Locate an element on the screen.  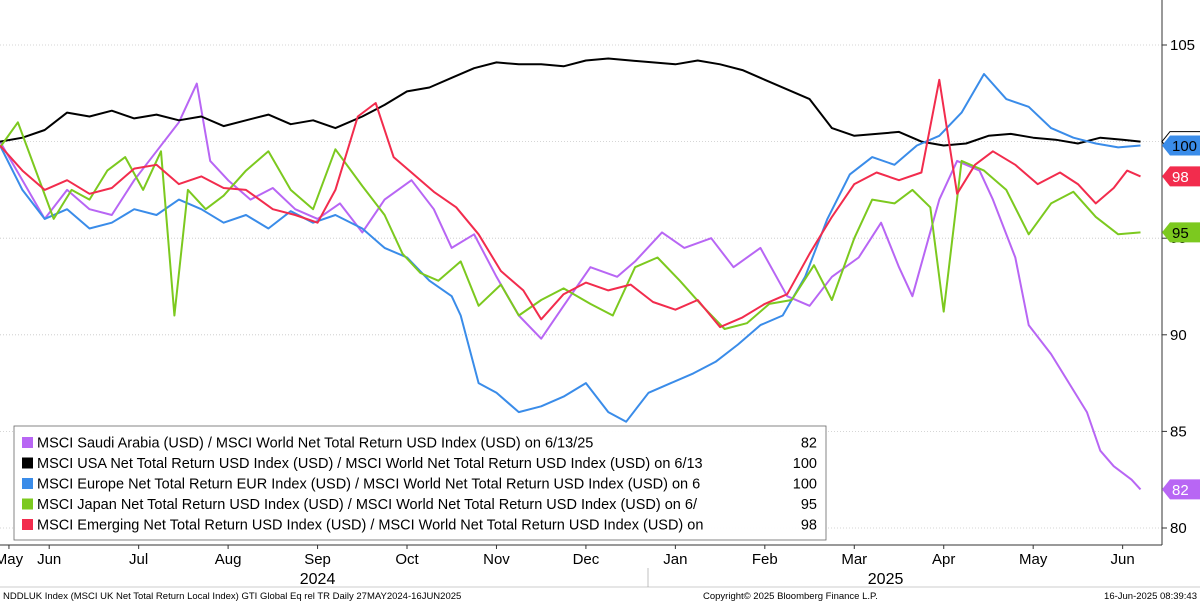
y-tick-label-90: 90 is located at coordinates (1178, 335).